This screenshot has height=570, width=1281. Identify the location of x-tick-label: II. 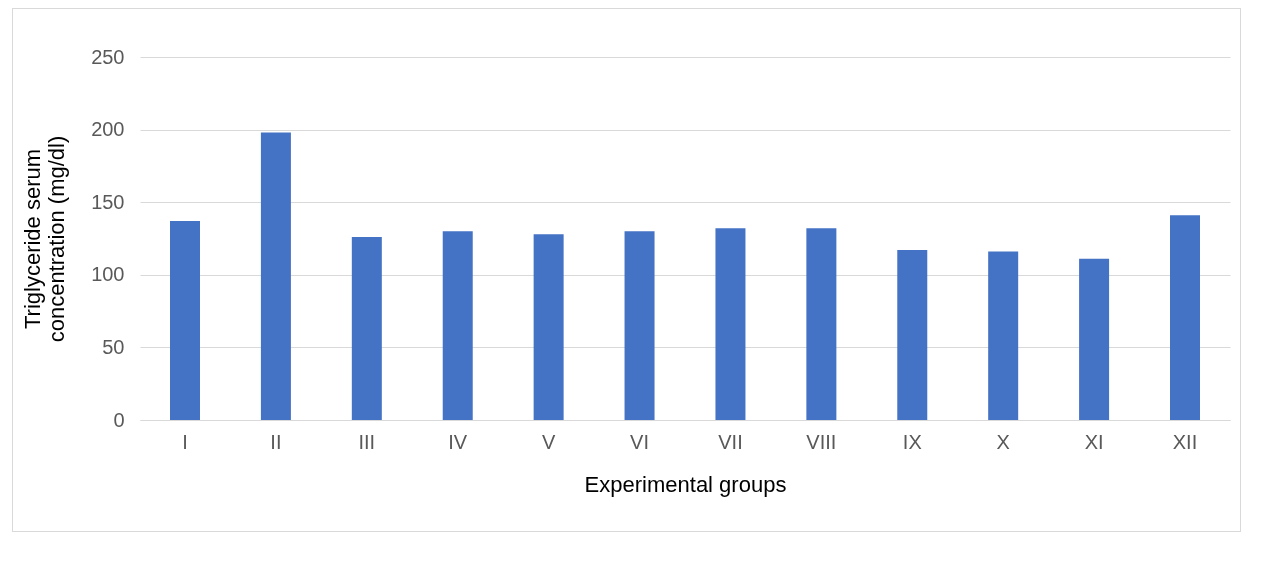
(276, 441).